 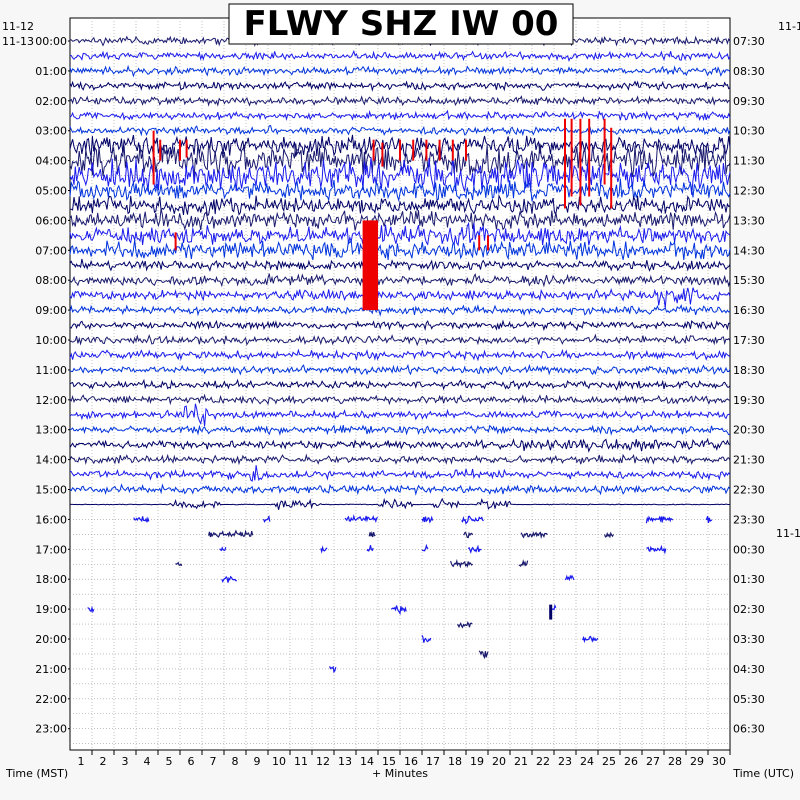 What do you see at coordinates (279, 761) in the screenshot?
I see `x-tick-label: 10` at bounding box center [279, 761].